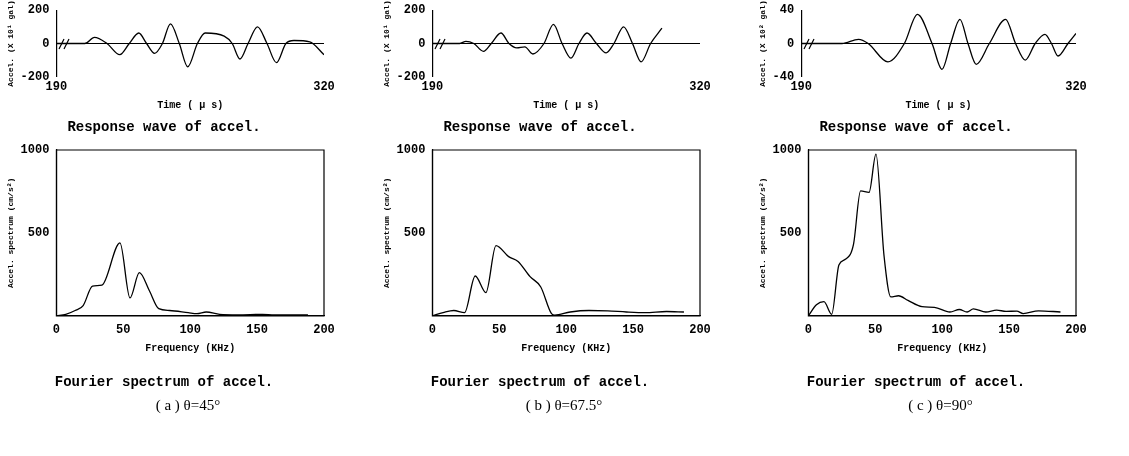 Image resolution: width=1129 pixels, height=456 pixels. What do you see at coordinates (940, 405) in the screenshot?
I see `text: ( c ) θ=90°` at bounding box center [940, 405].